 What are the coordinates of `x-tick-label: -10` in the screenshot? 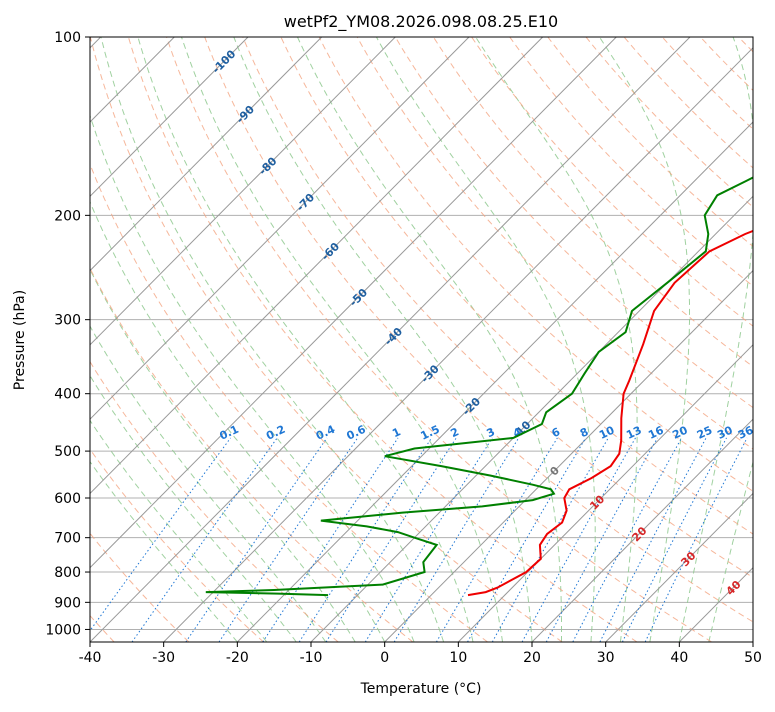 It's located at (311, 658).